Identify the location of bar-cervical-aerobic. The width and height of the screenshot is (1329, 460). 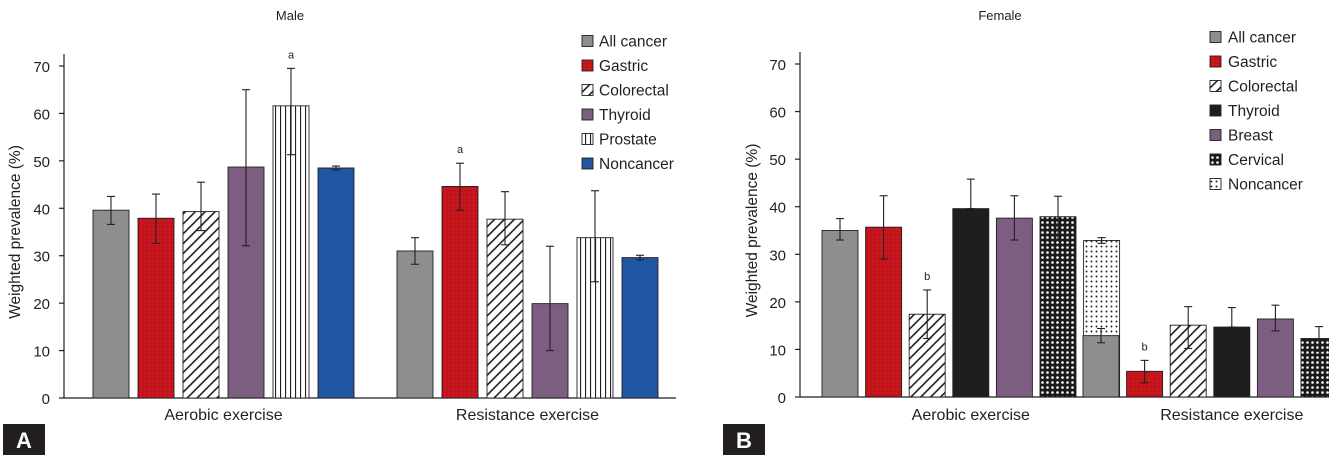
(1058, 307).